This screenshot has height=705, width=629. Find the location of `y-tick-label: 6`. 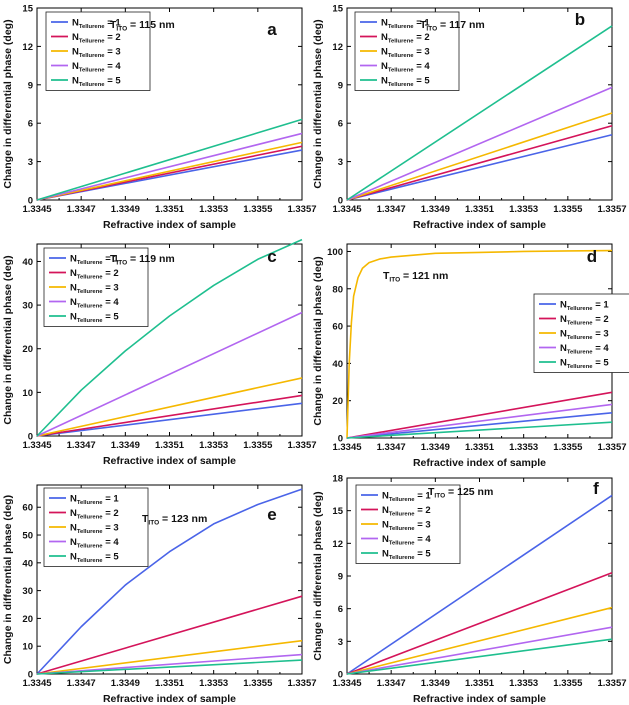

y-tick-label: 6 is located at coordinates (340, 609).